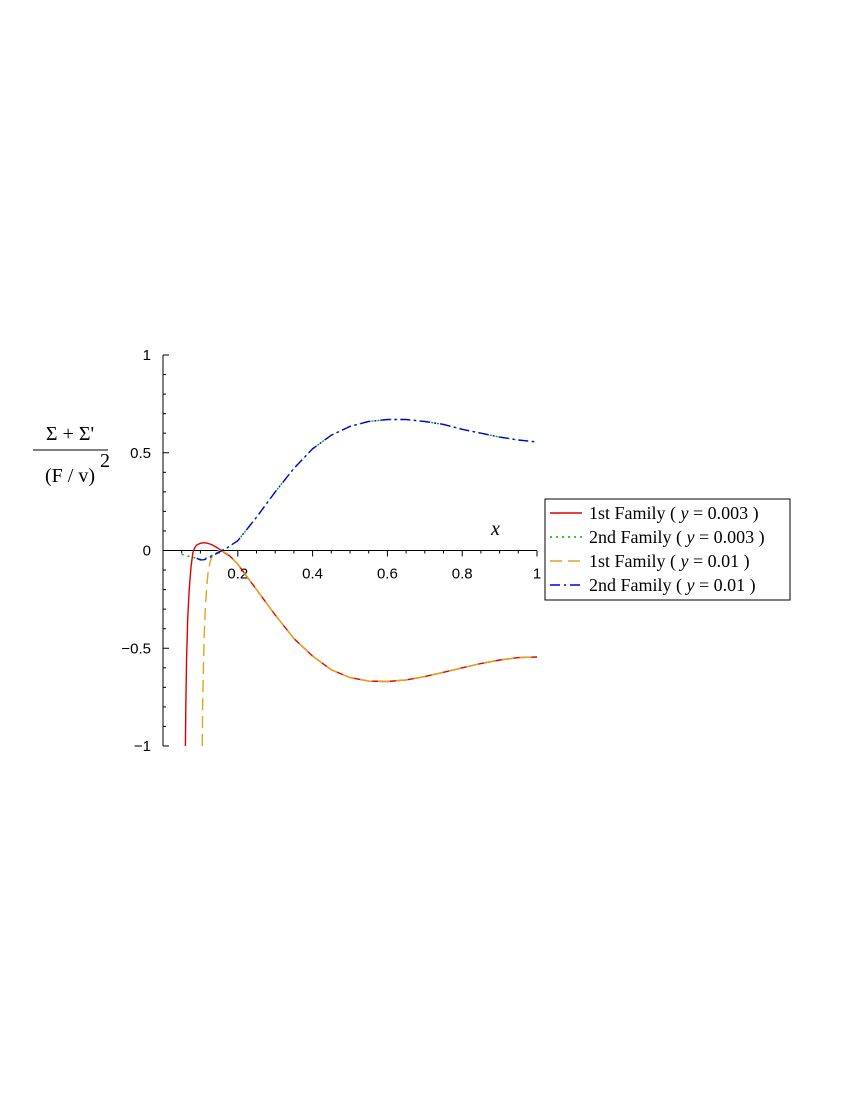 Image resolution: width=850 pixels, height=1100 pixels. I want to click on legend-entry: 2nd Family ( y = 0.003 ), so click(677, 537).